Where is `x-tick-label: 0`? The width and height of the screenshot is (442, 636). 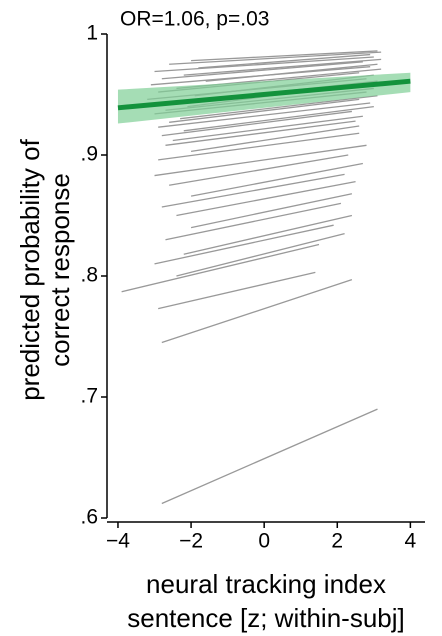
x-tick-label: 0 is located at coordinates (264, 541).